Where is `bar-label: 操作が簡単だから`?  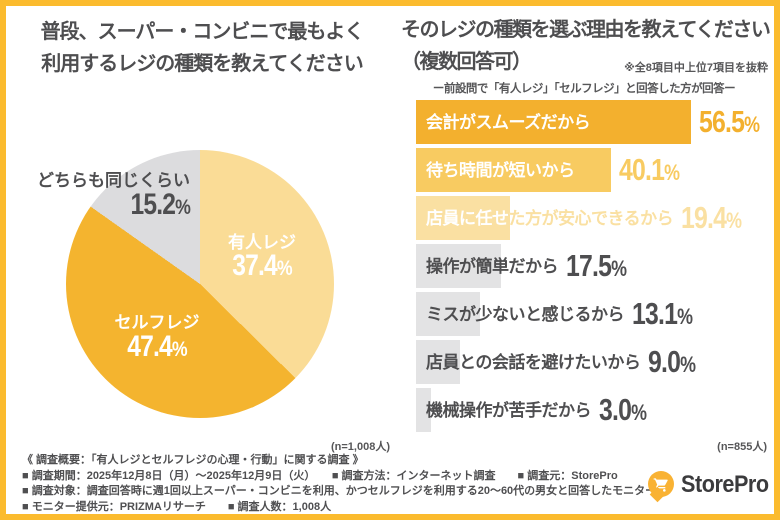 bar-label: 操作が簡単だから is located at coordinates (492, 266).